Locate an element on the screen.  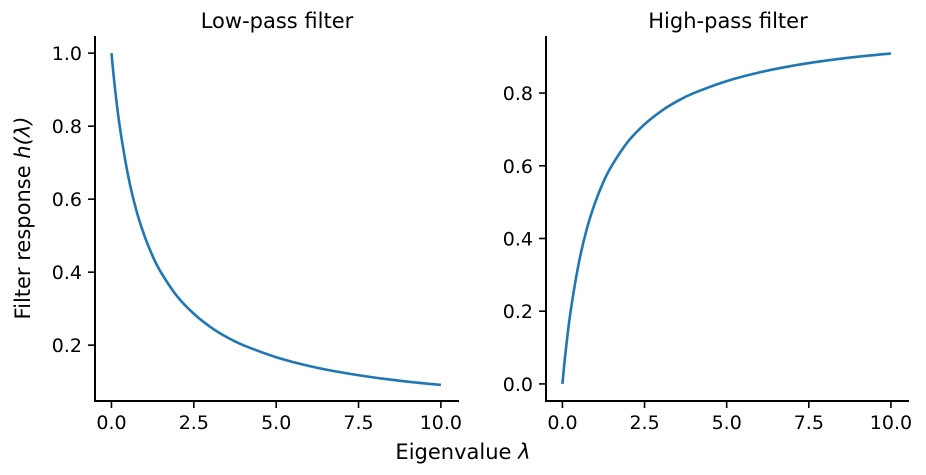
x-axis-label-symbol: λ is located at coordinates (523, 452).